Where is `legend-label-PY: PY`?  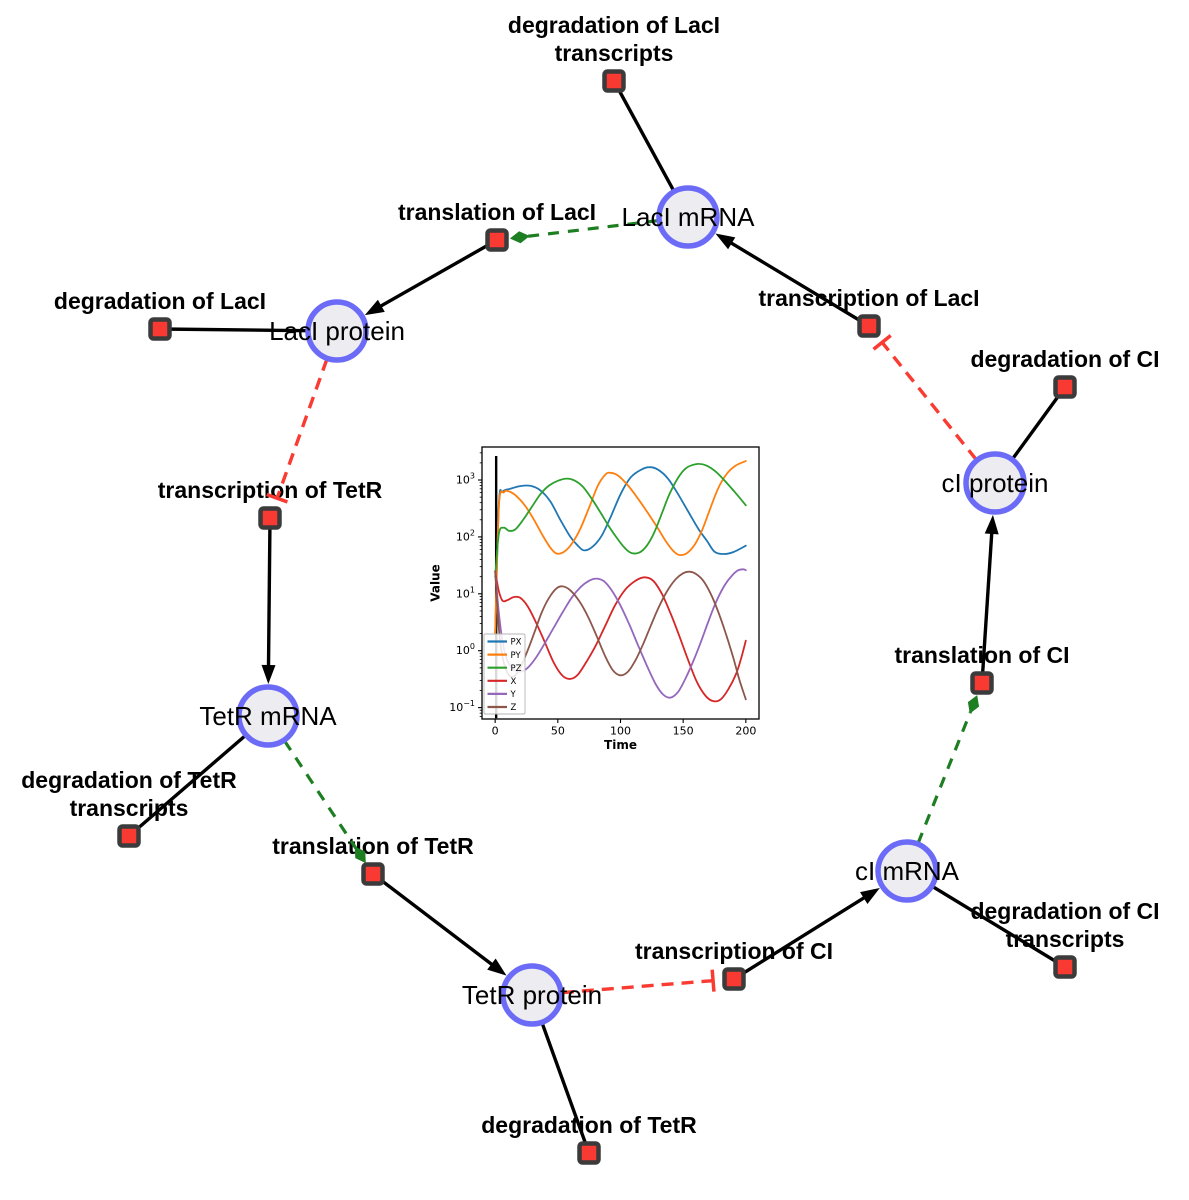 legend-label-PY: PY is located at coordinates (516, 656).